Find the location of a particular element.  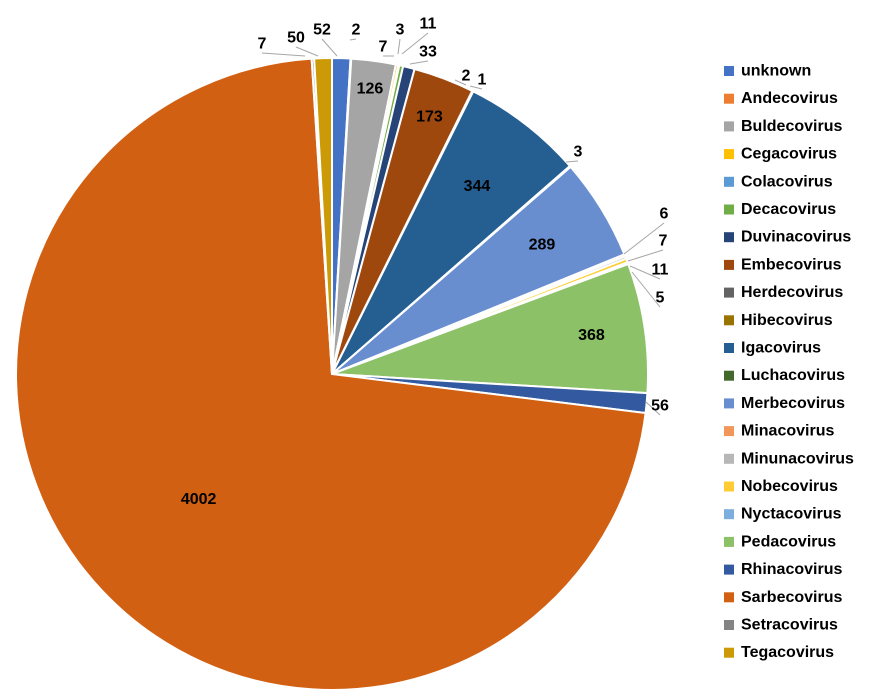

leader-line-duvinacovirus is located at coordinates (419, 62).